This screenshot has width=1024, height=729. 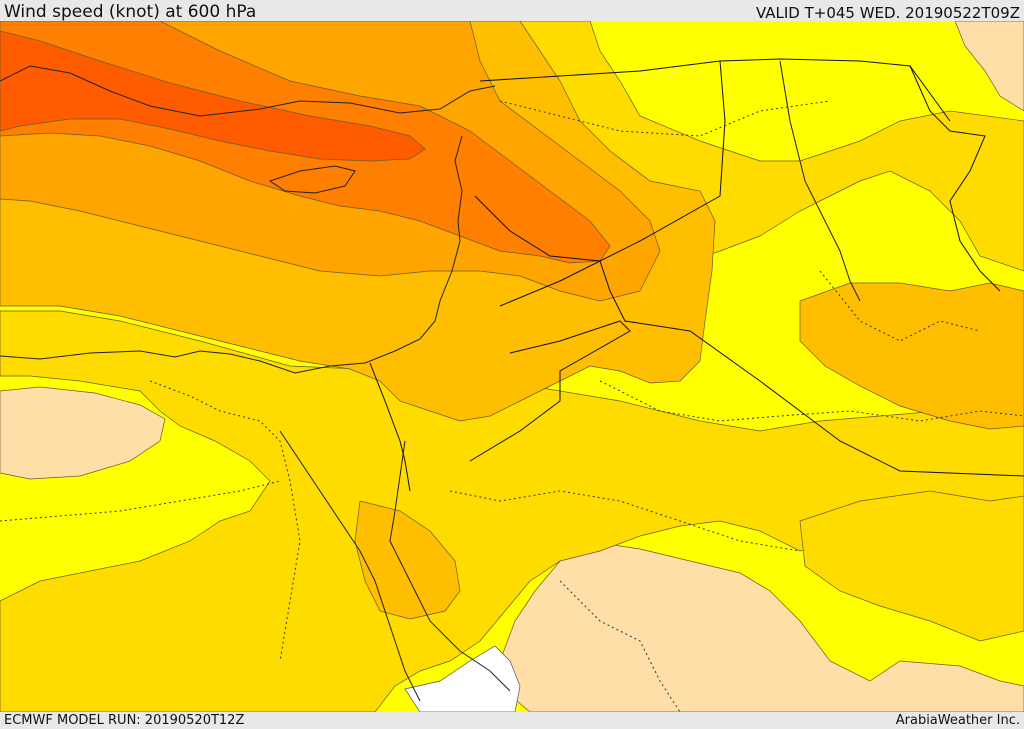 What do you see at coordinates (248, 91) in the screenshot?
I see `coastline-turkey` at bounding box center [248, 91].